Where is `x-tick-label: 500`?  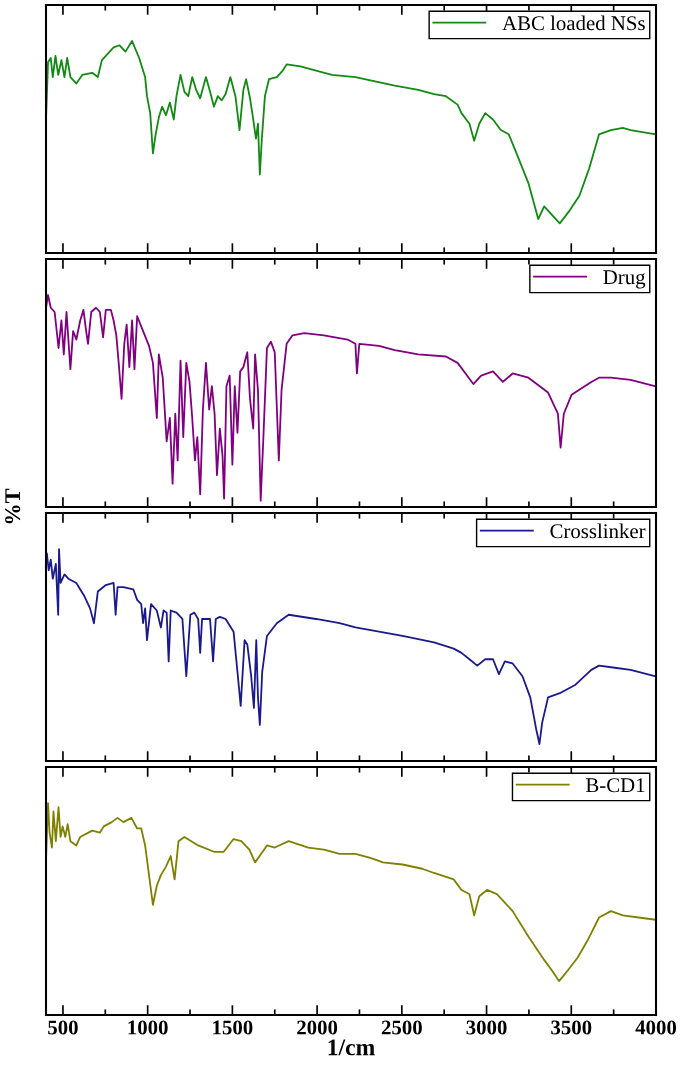 x-tick-label: 500 is located at coordinates (63, 1027).